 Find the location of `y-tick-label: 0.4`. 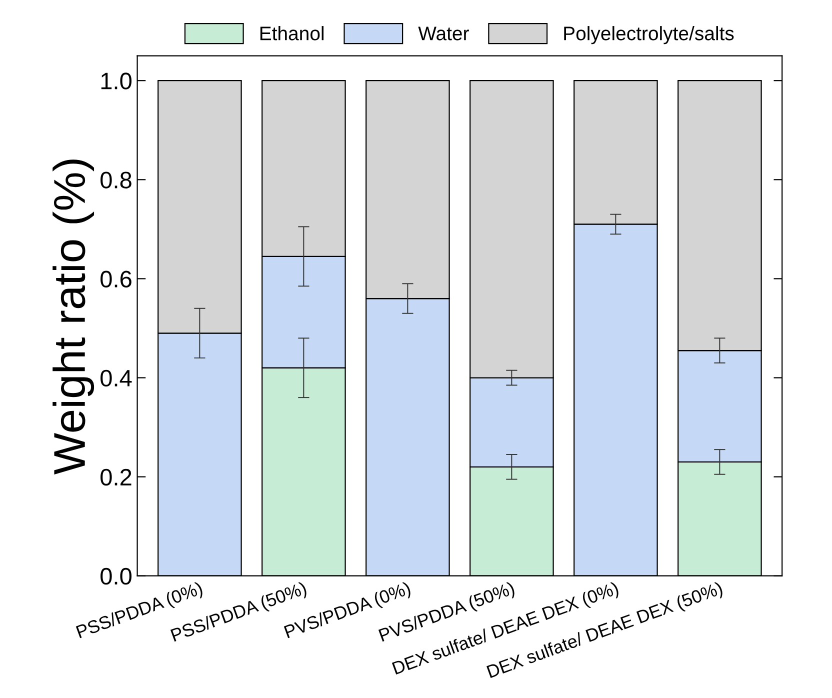

y-tick-label: 0.4 is located at coordinates (116, 378).